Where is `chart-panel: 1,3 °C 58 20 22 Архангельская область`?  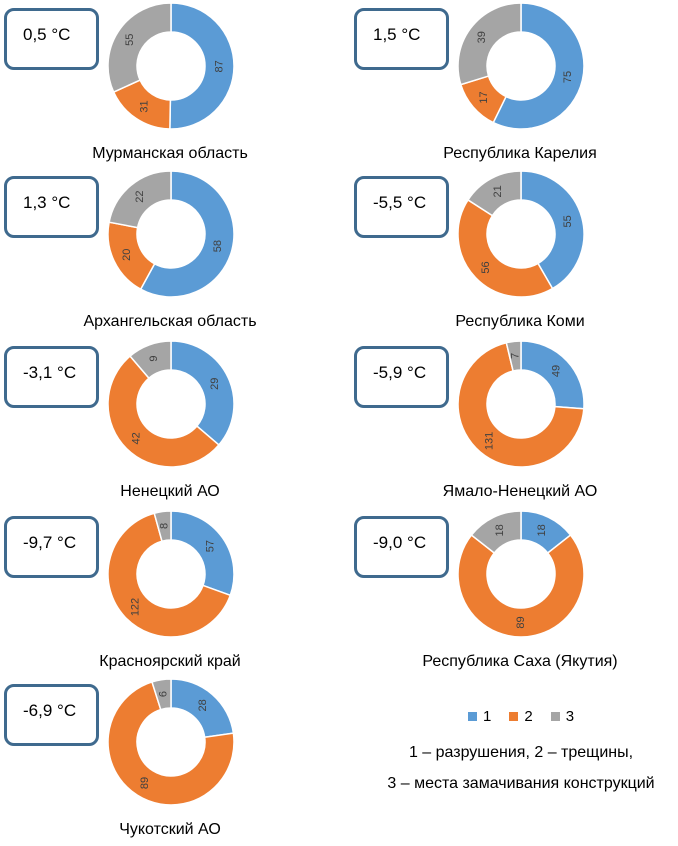 chart-panel: 1,3 °C 58 20 22 Архангельская область is located at coordinates (150, 253).